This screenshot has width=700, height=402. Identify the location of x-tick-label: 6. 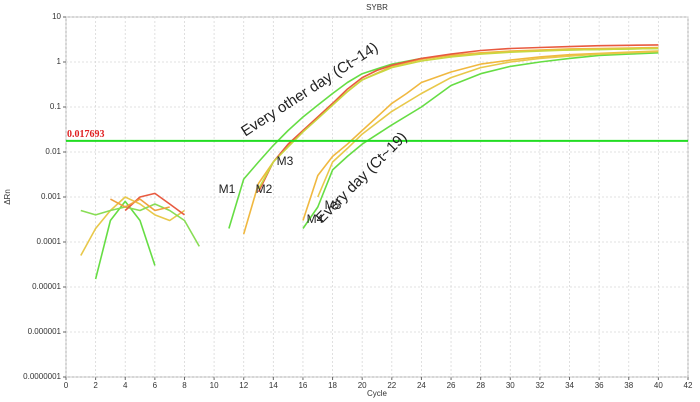
(155, 385).